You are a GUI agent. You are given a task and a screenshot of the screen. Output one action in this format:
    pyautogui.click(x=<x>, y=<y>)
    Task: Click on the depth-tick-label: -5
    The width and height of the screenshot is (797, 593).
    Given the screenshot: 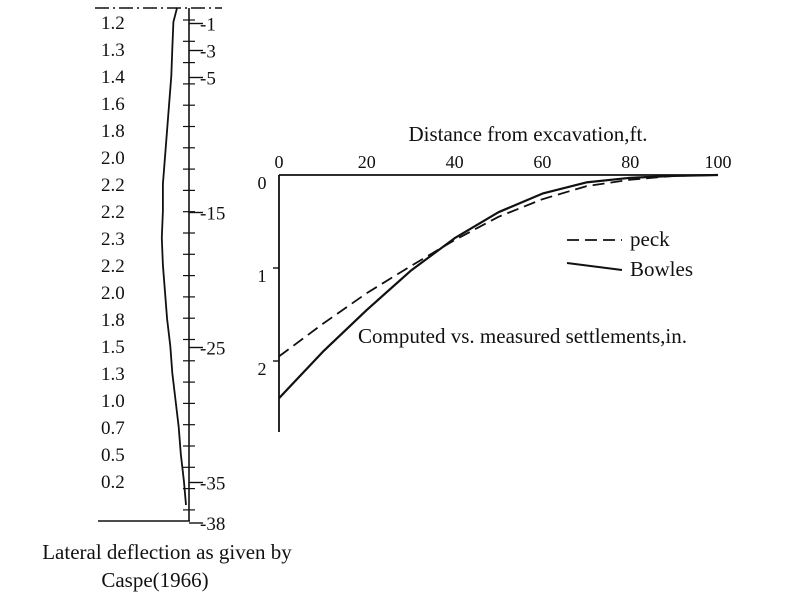 What is the action you would take?
    pyautogui.click(x=208, y=79)
    